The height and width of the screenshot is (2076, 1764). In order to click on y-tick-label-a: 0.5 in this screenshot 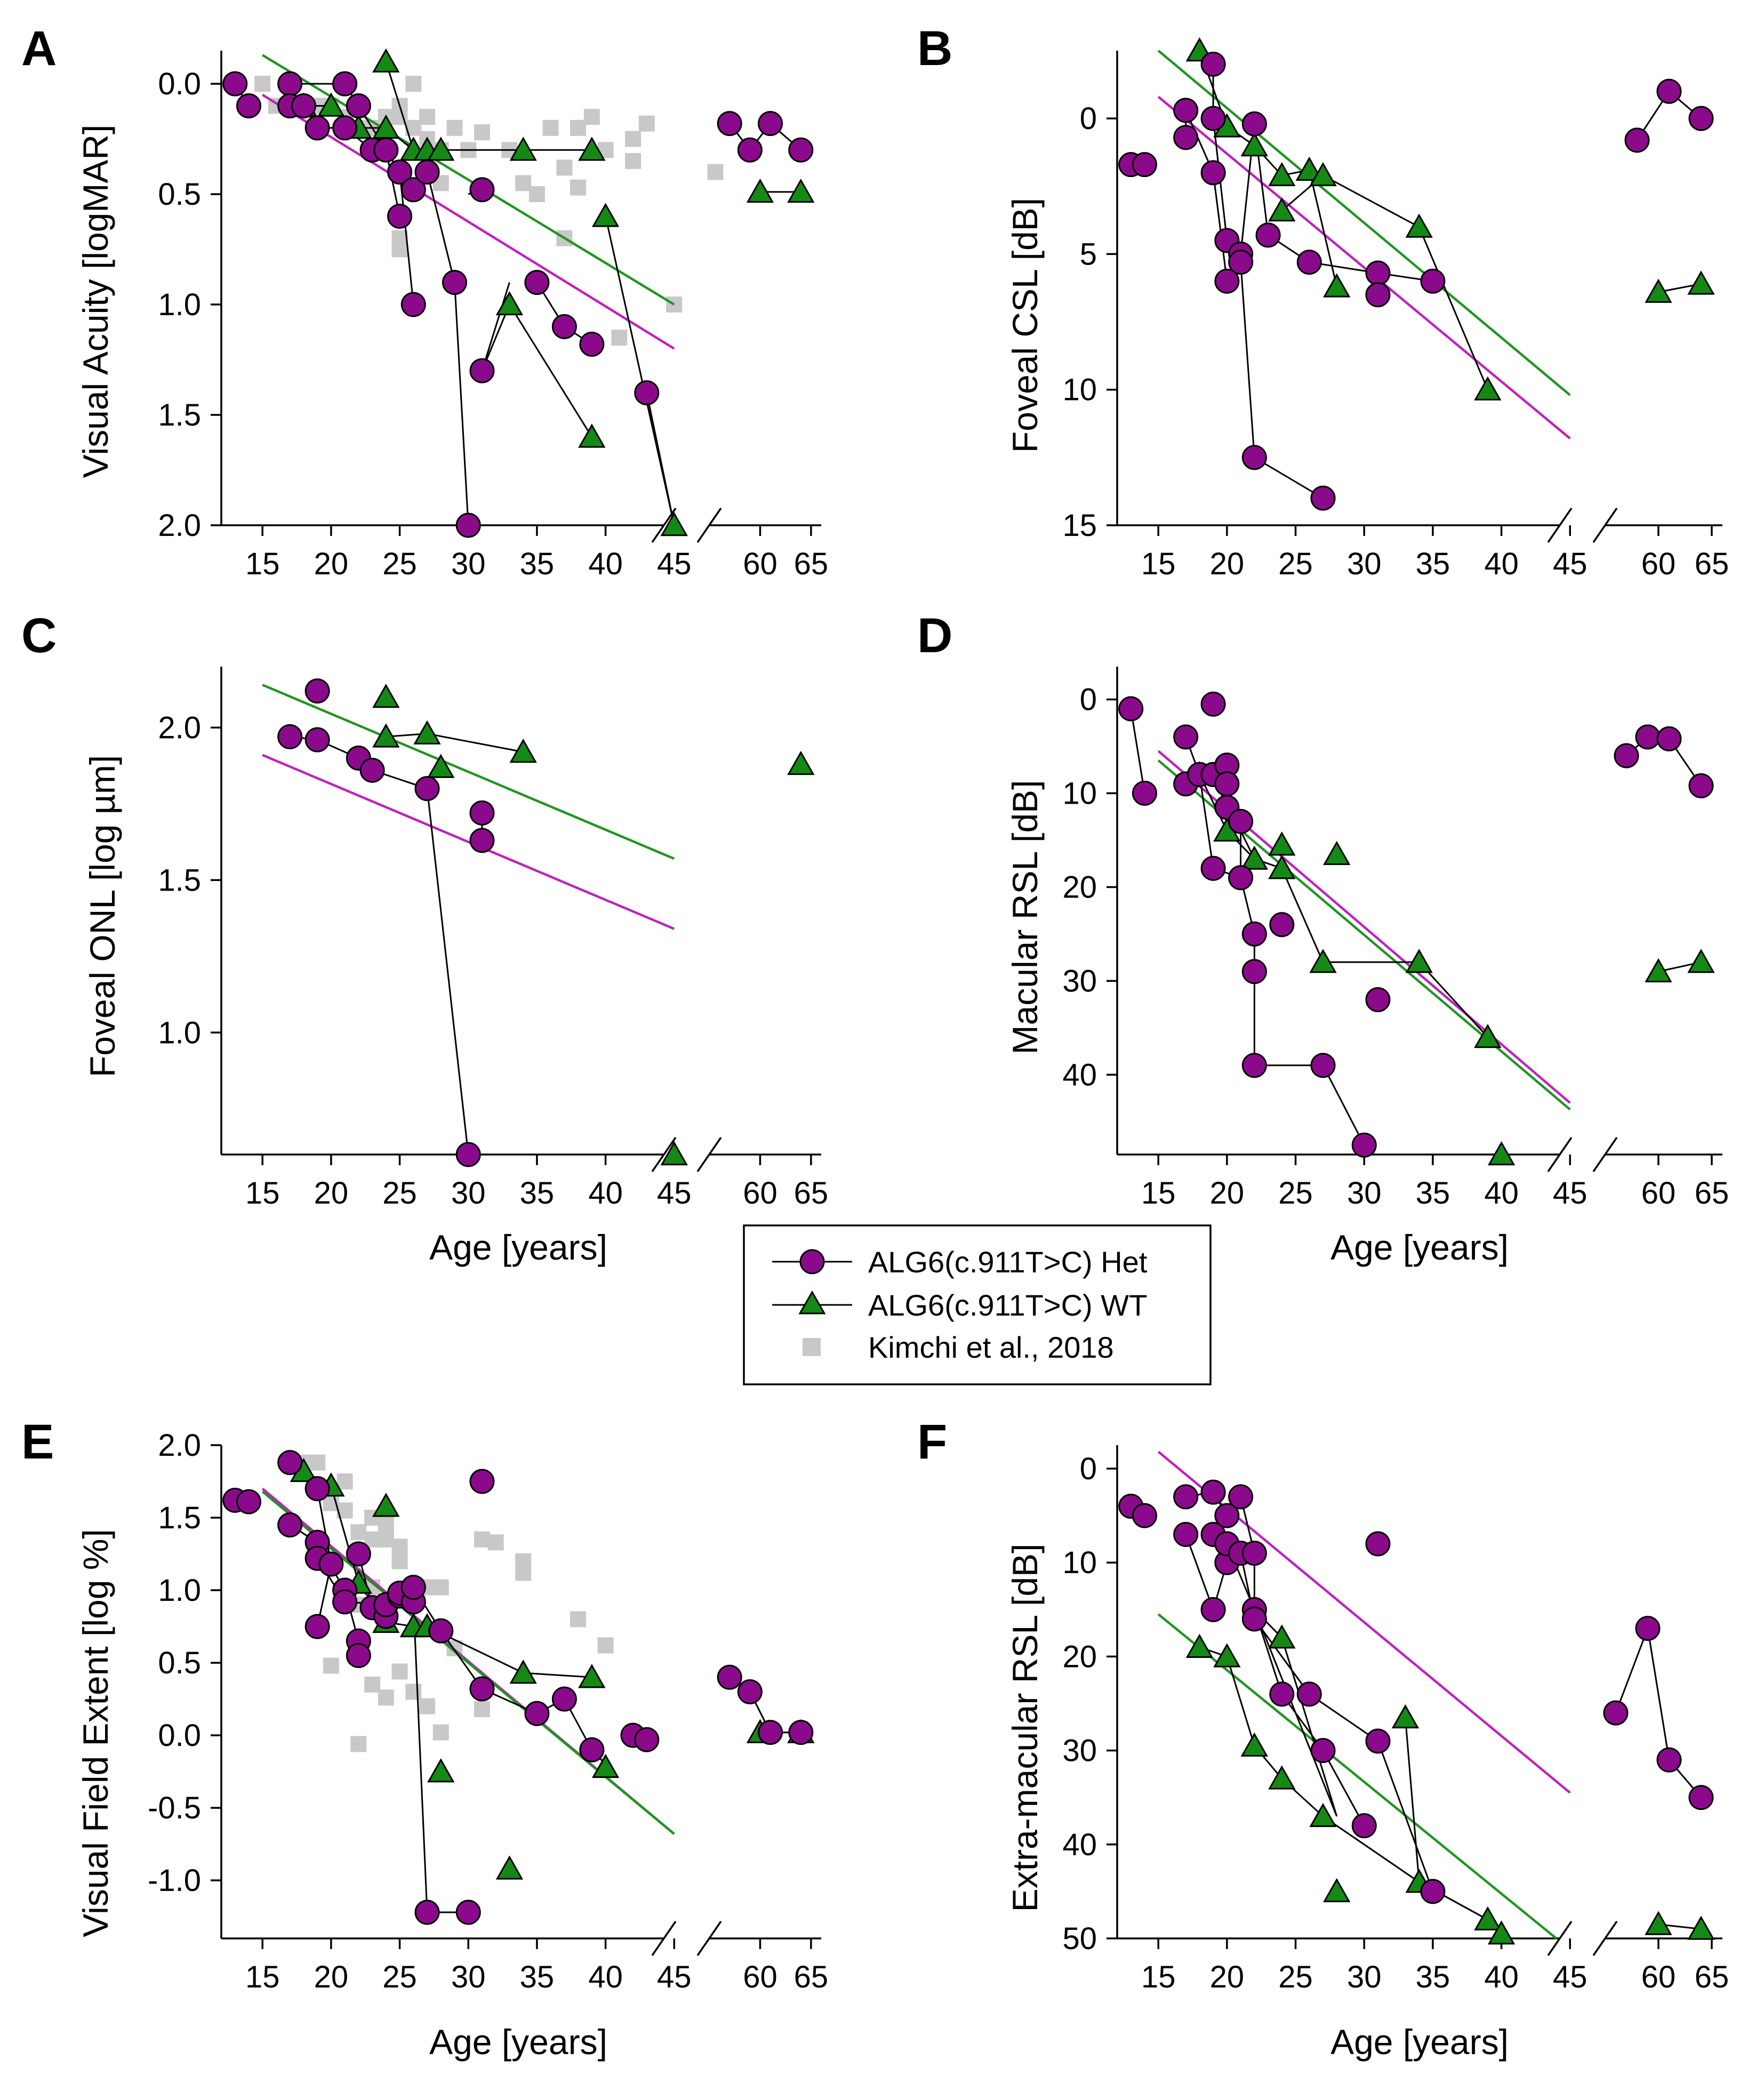, I will do `click(179, 194)`.